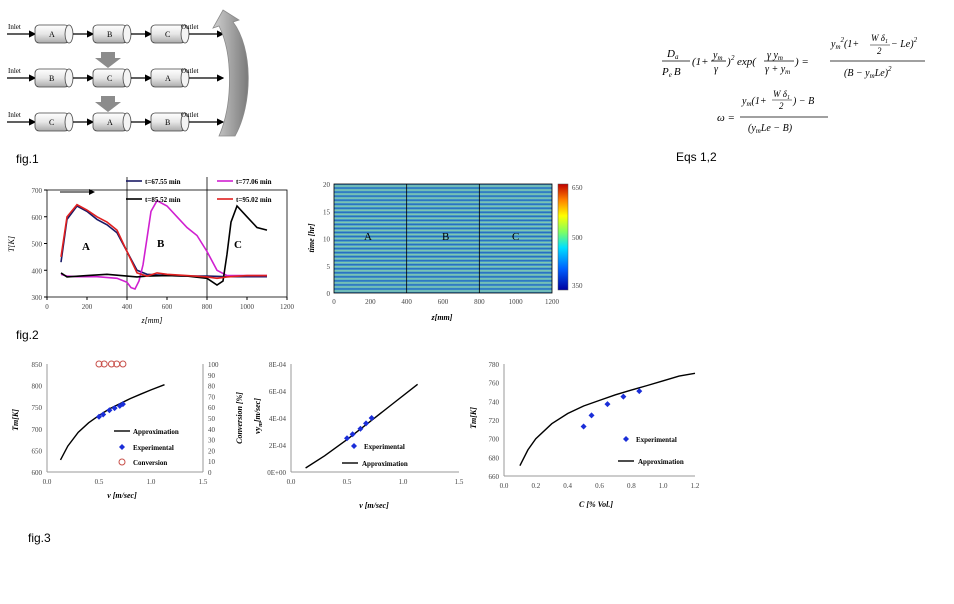 The image size is (954, 604). What do you see at coordinates (329, 267) in the screenshot?
I see `y-tick-label: 5` at bounding box center [329, 267].